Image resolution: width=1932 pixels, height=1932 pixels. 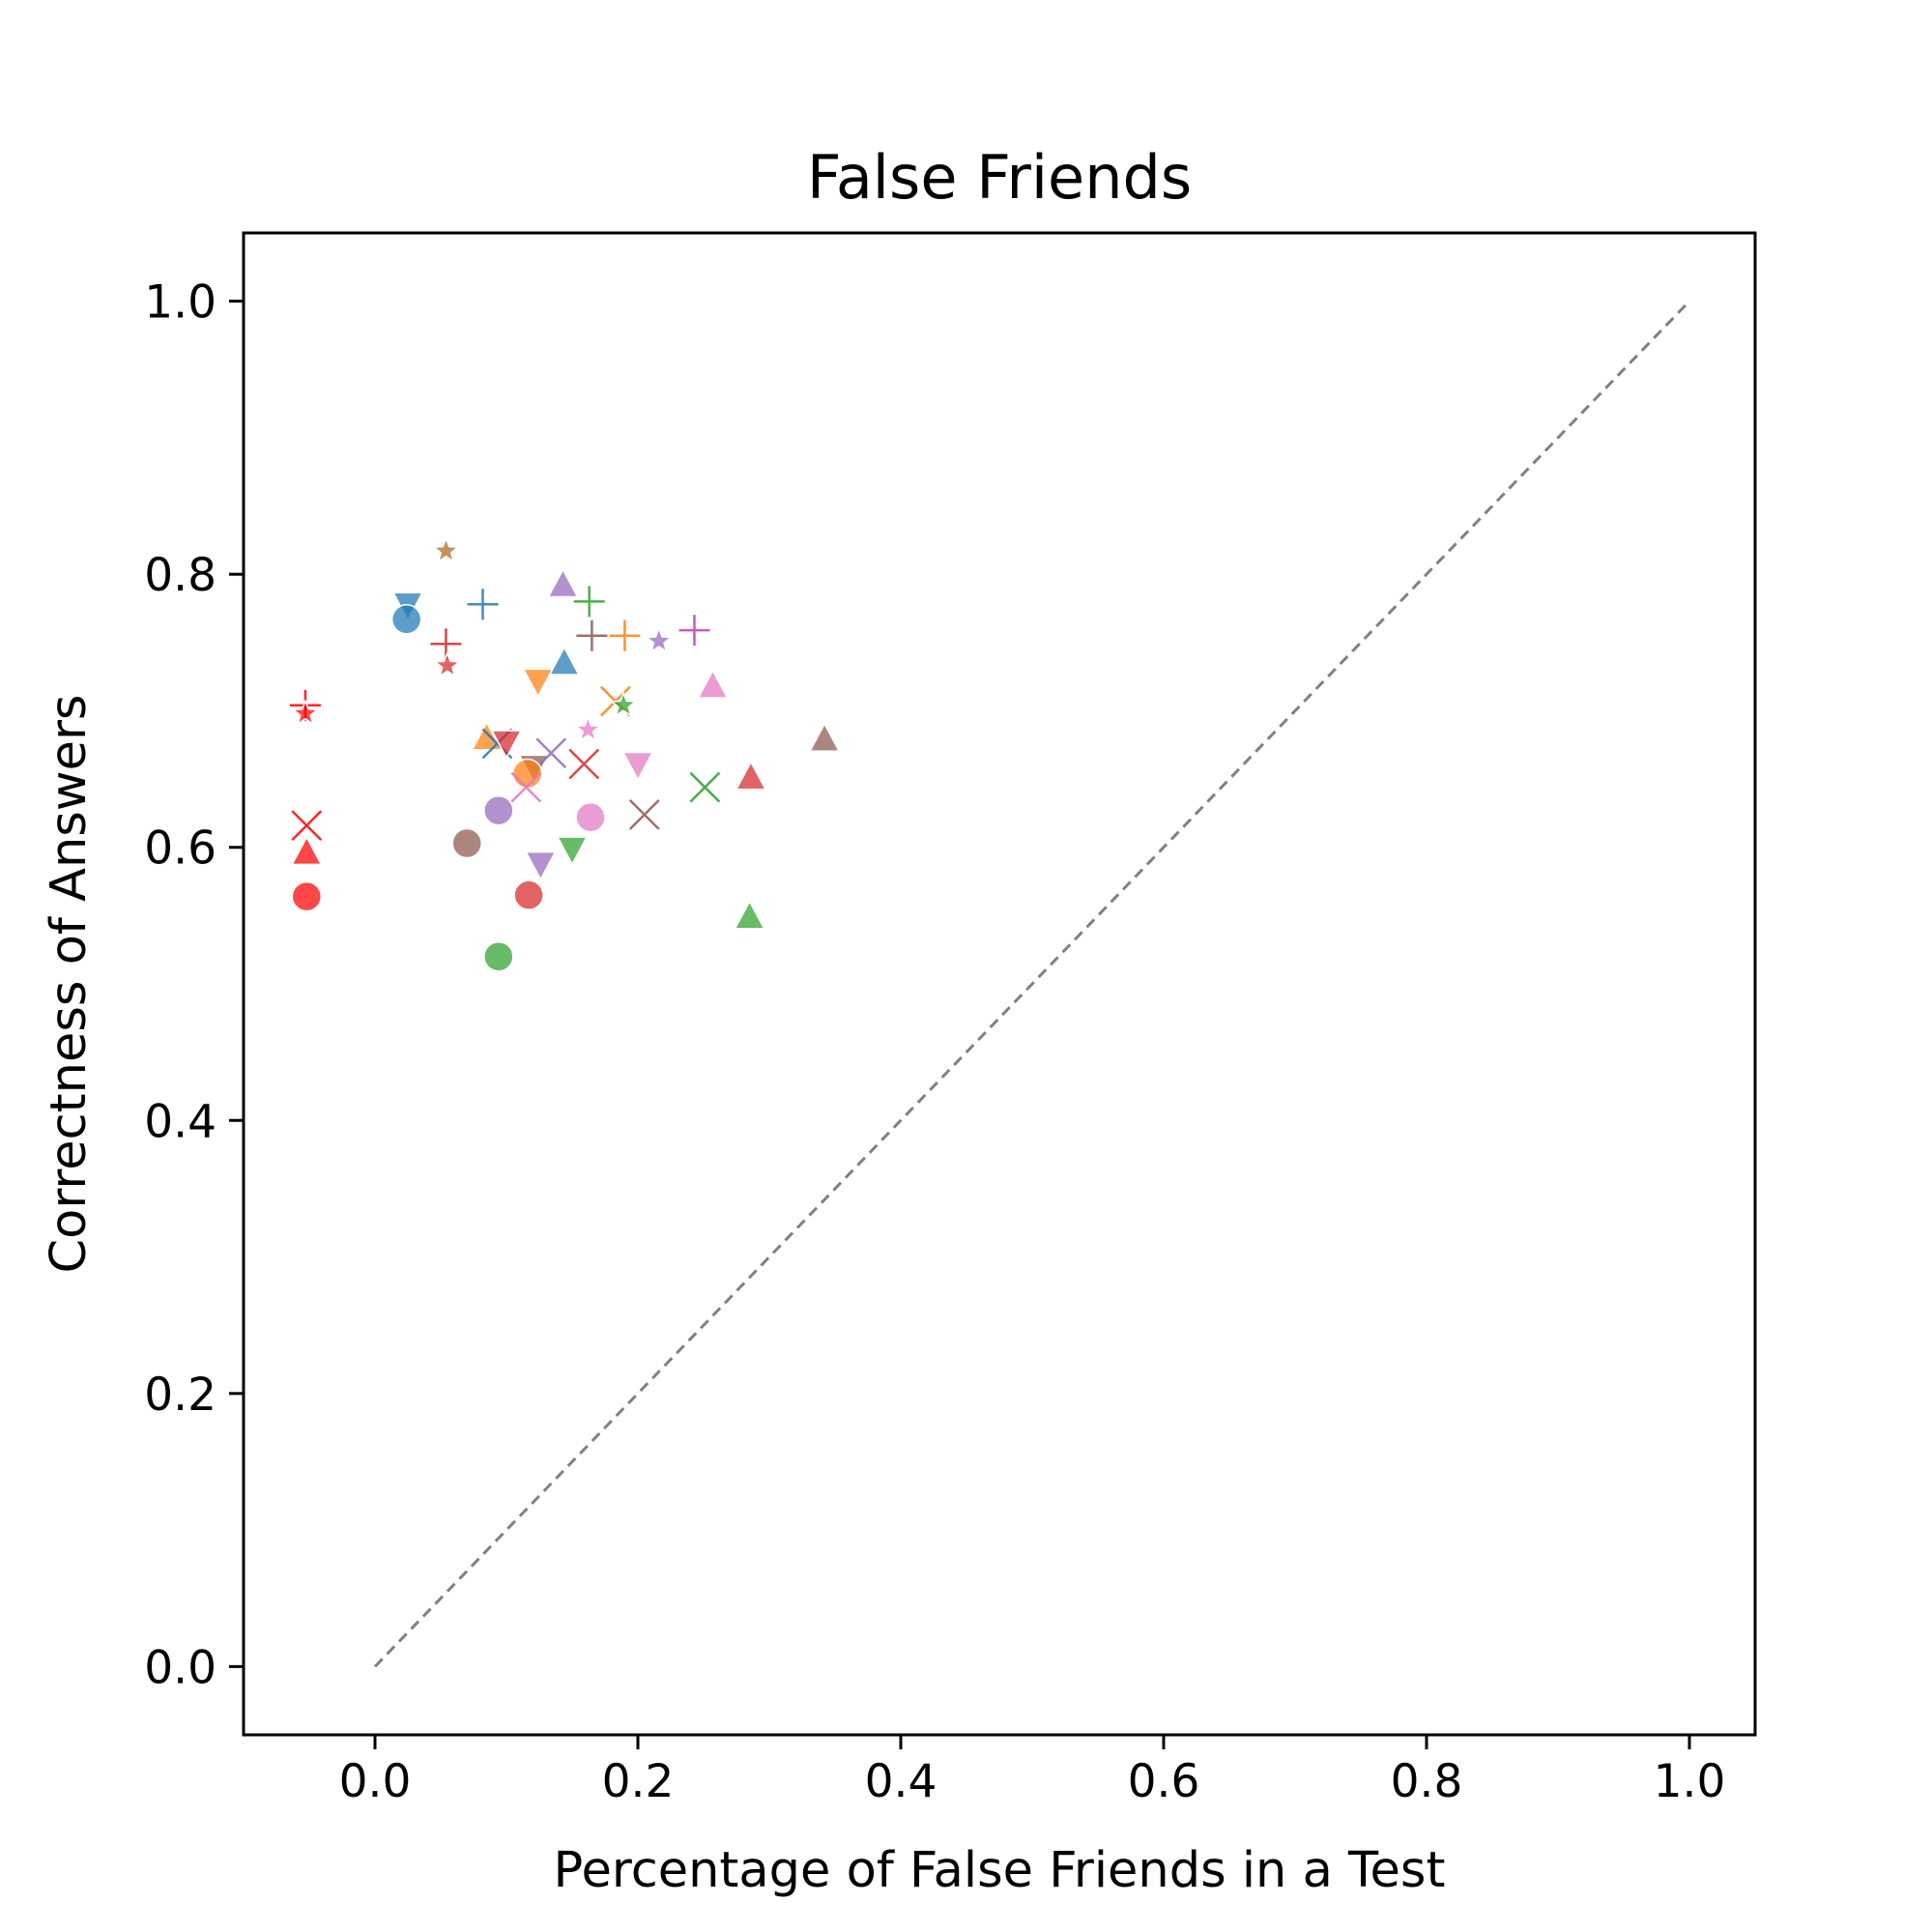 I want to click on y-tick-label: 0.0, so click(x=180, y=1667).